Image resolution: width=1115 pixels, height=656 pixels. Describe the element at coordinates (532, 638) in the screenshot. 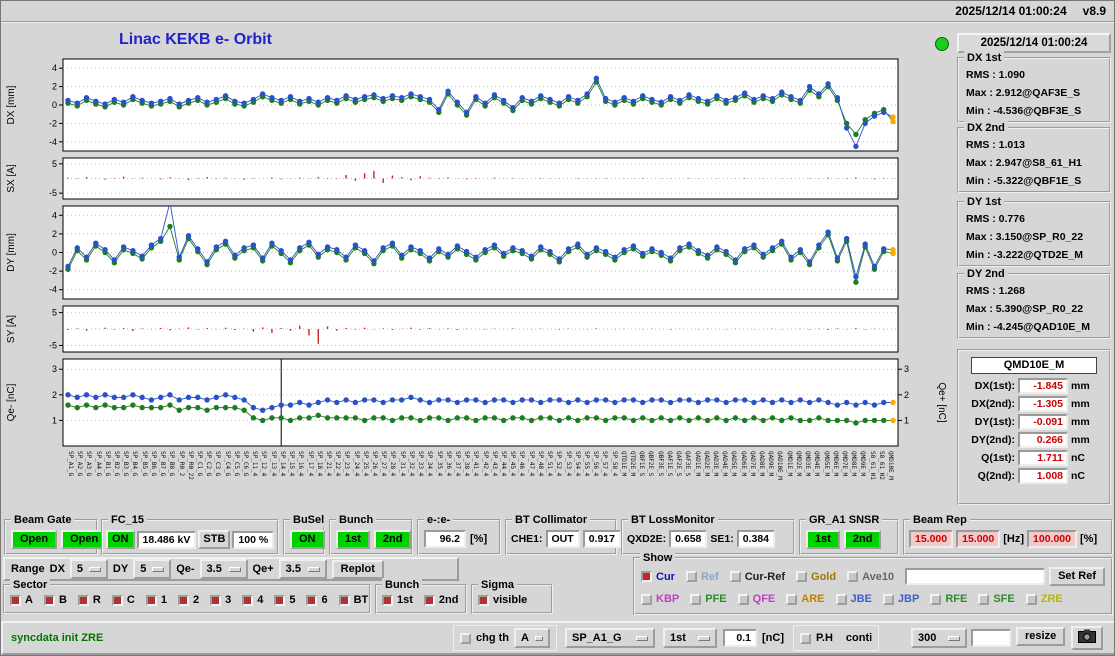

I see `mode-select: A` at that location.